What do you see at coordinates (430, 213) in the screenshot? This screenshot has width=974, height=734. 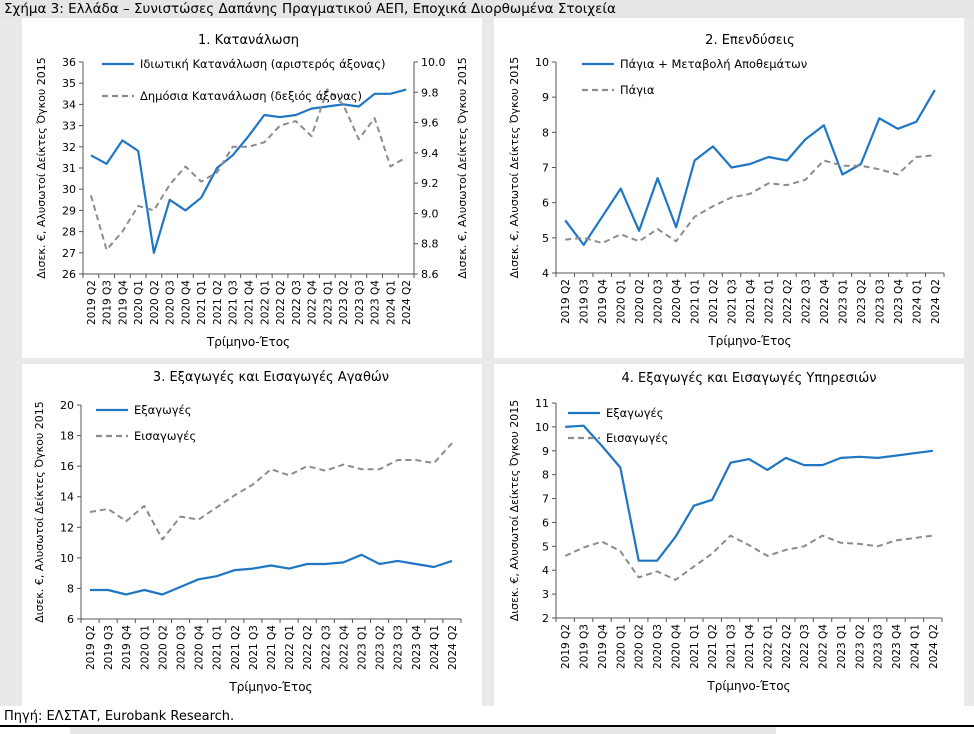 I see `y2-tick-label: 9.0` at bounding box center [430, 213].